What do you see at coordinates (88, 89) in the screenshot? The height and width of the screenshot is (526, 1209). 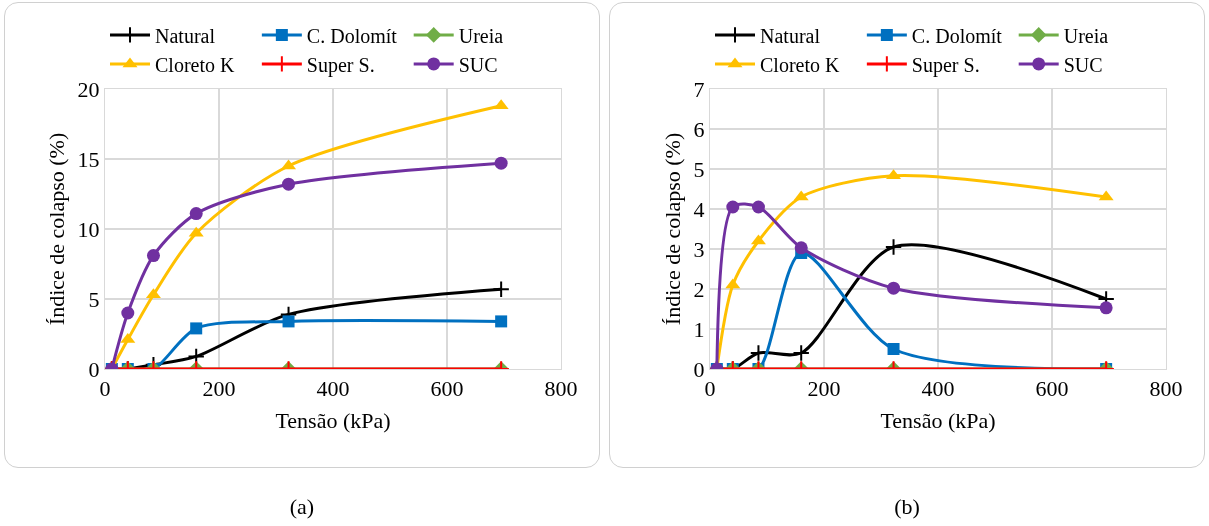 I see `y-tick-label: 20` at bounding box center [88, 89].